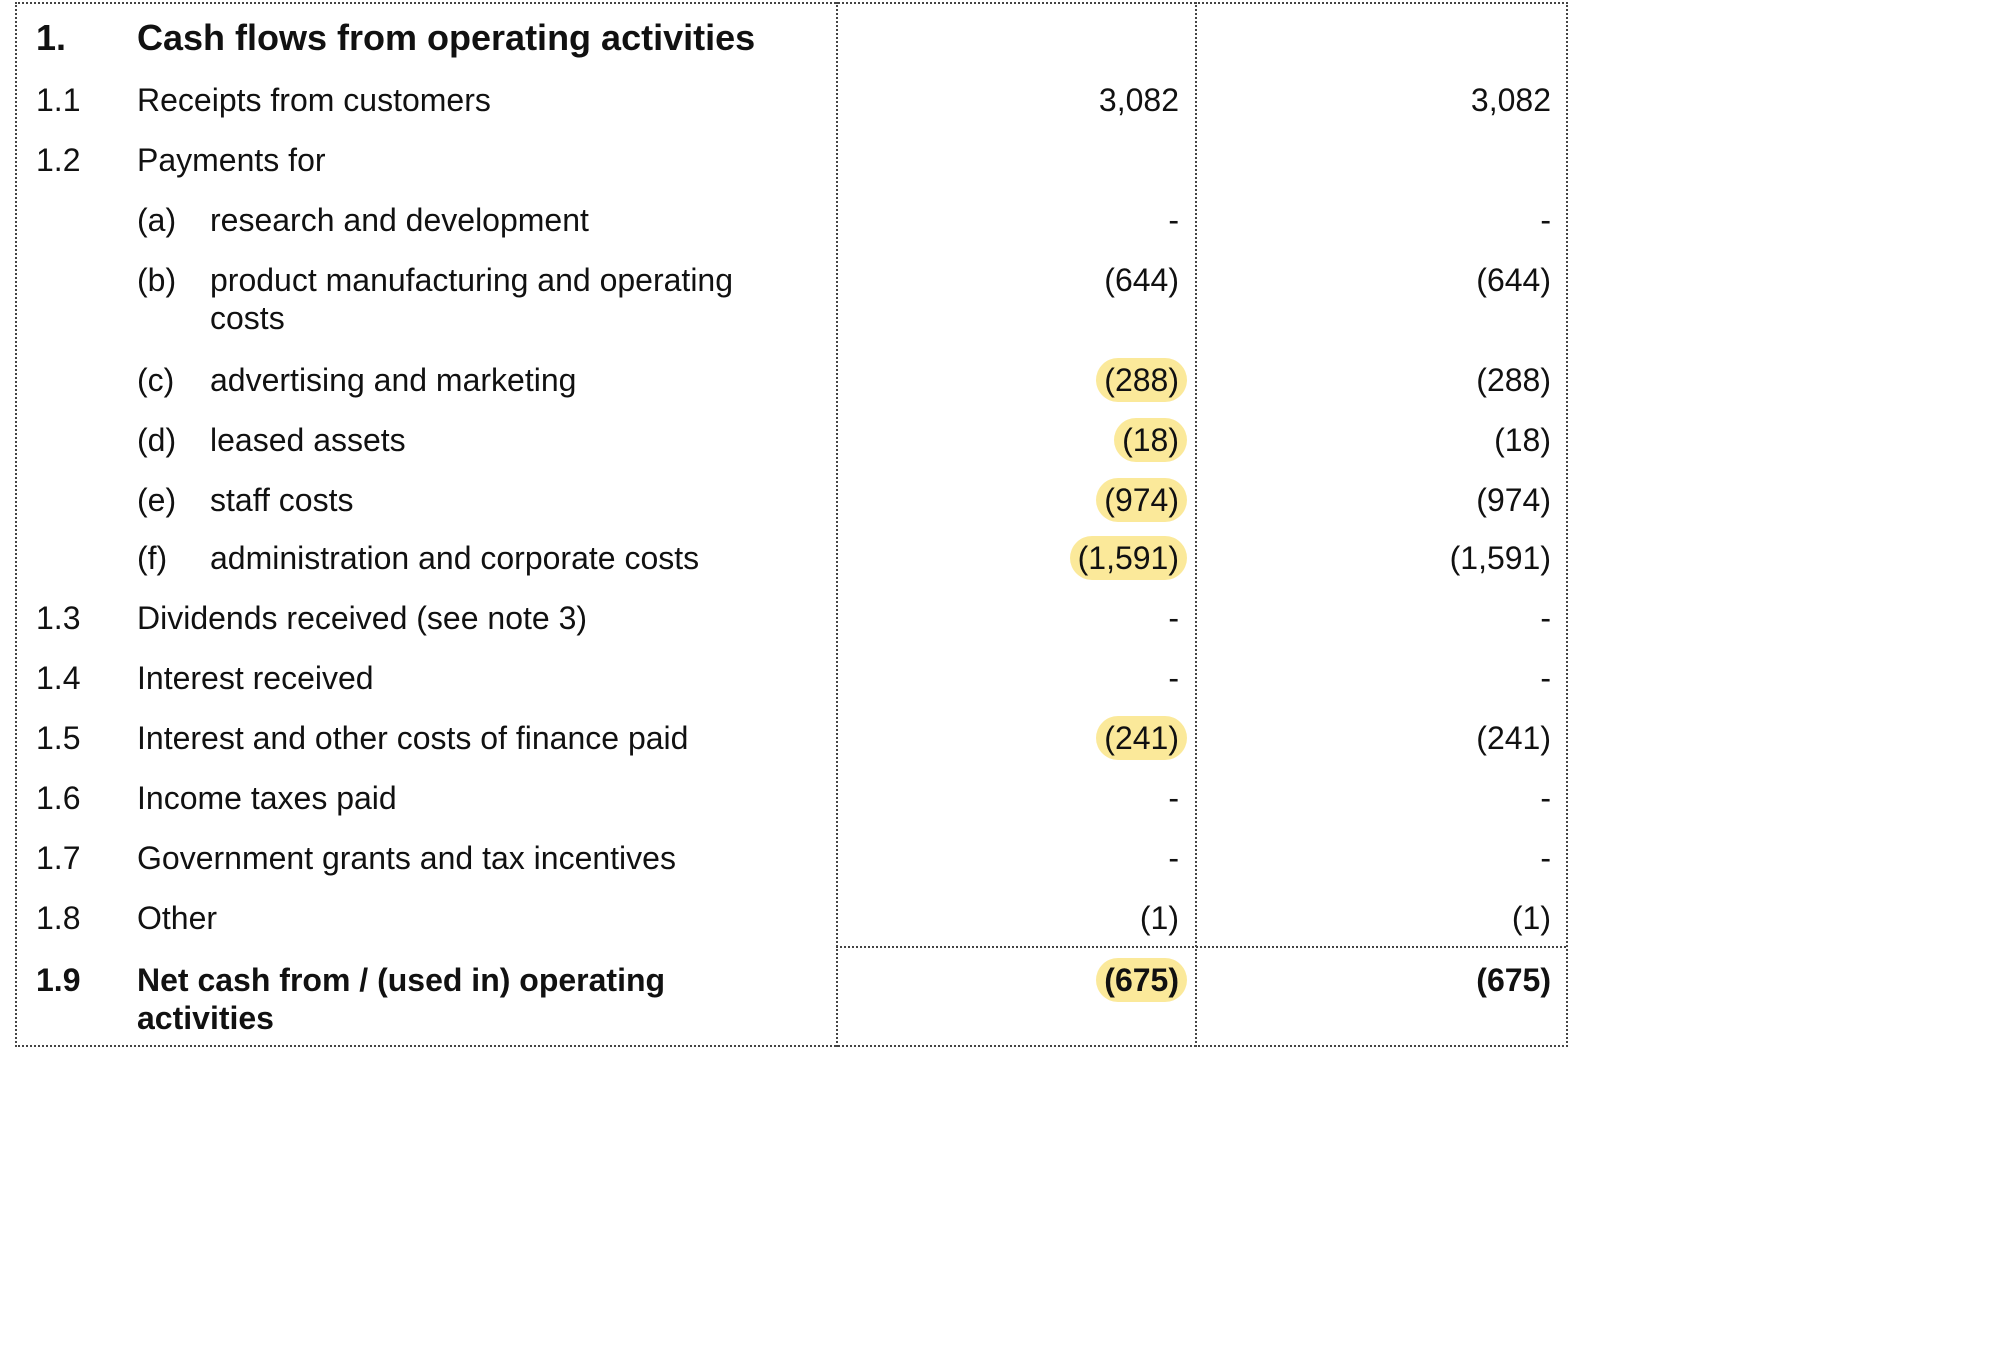  I want to click on value-current-quarter-highlighted: (675), so click(1141, 980).